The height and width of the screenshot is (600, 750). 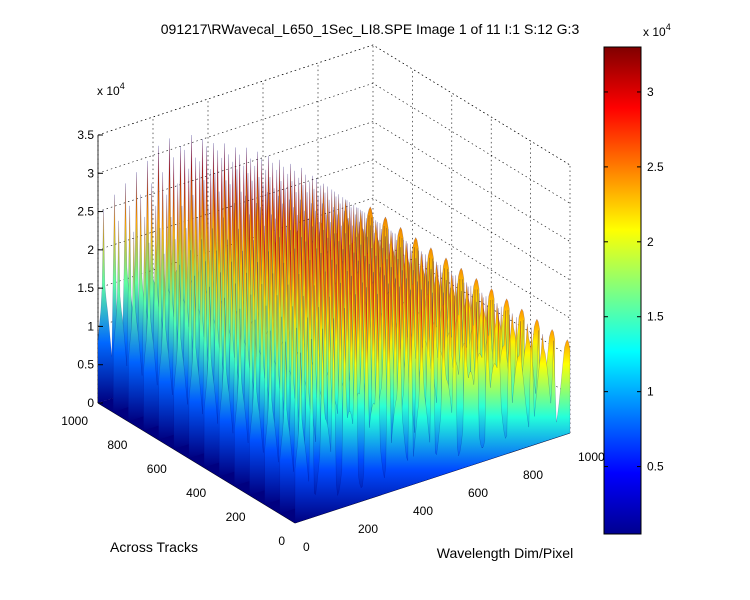 I want to click on colorbar-tick-label: 2, so click(x=650, y=242).